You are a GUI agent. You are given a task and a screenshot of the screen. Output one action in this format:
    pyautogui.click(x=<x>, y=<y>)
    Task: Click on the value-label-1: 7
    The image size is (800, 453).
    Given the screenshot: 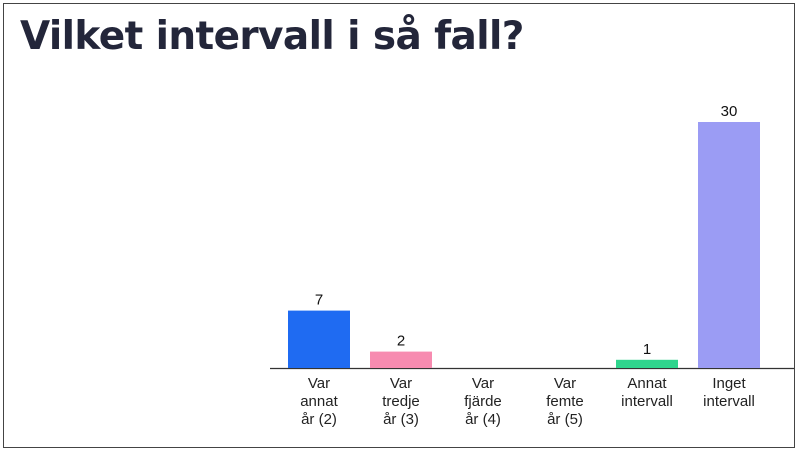 What is the action you would take?
    pyautogui.click(x=319, y=300)
    